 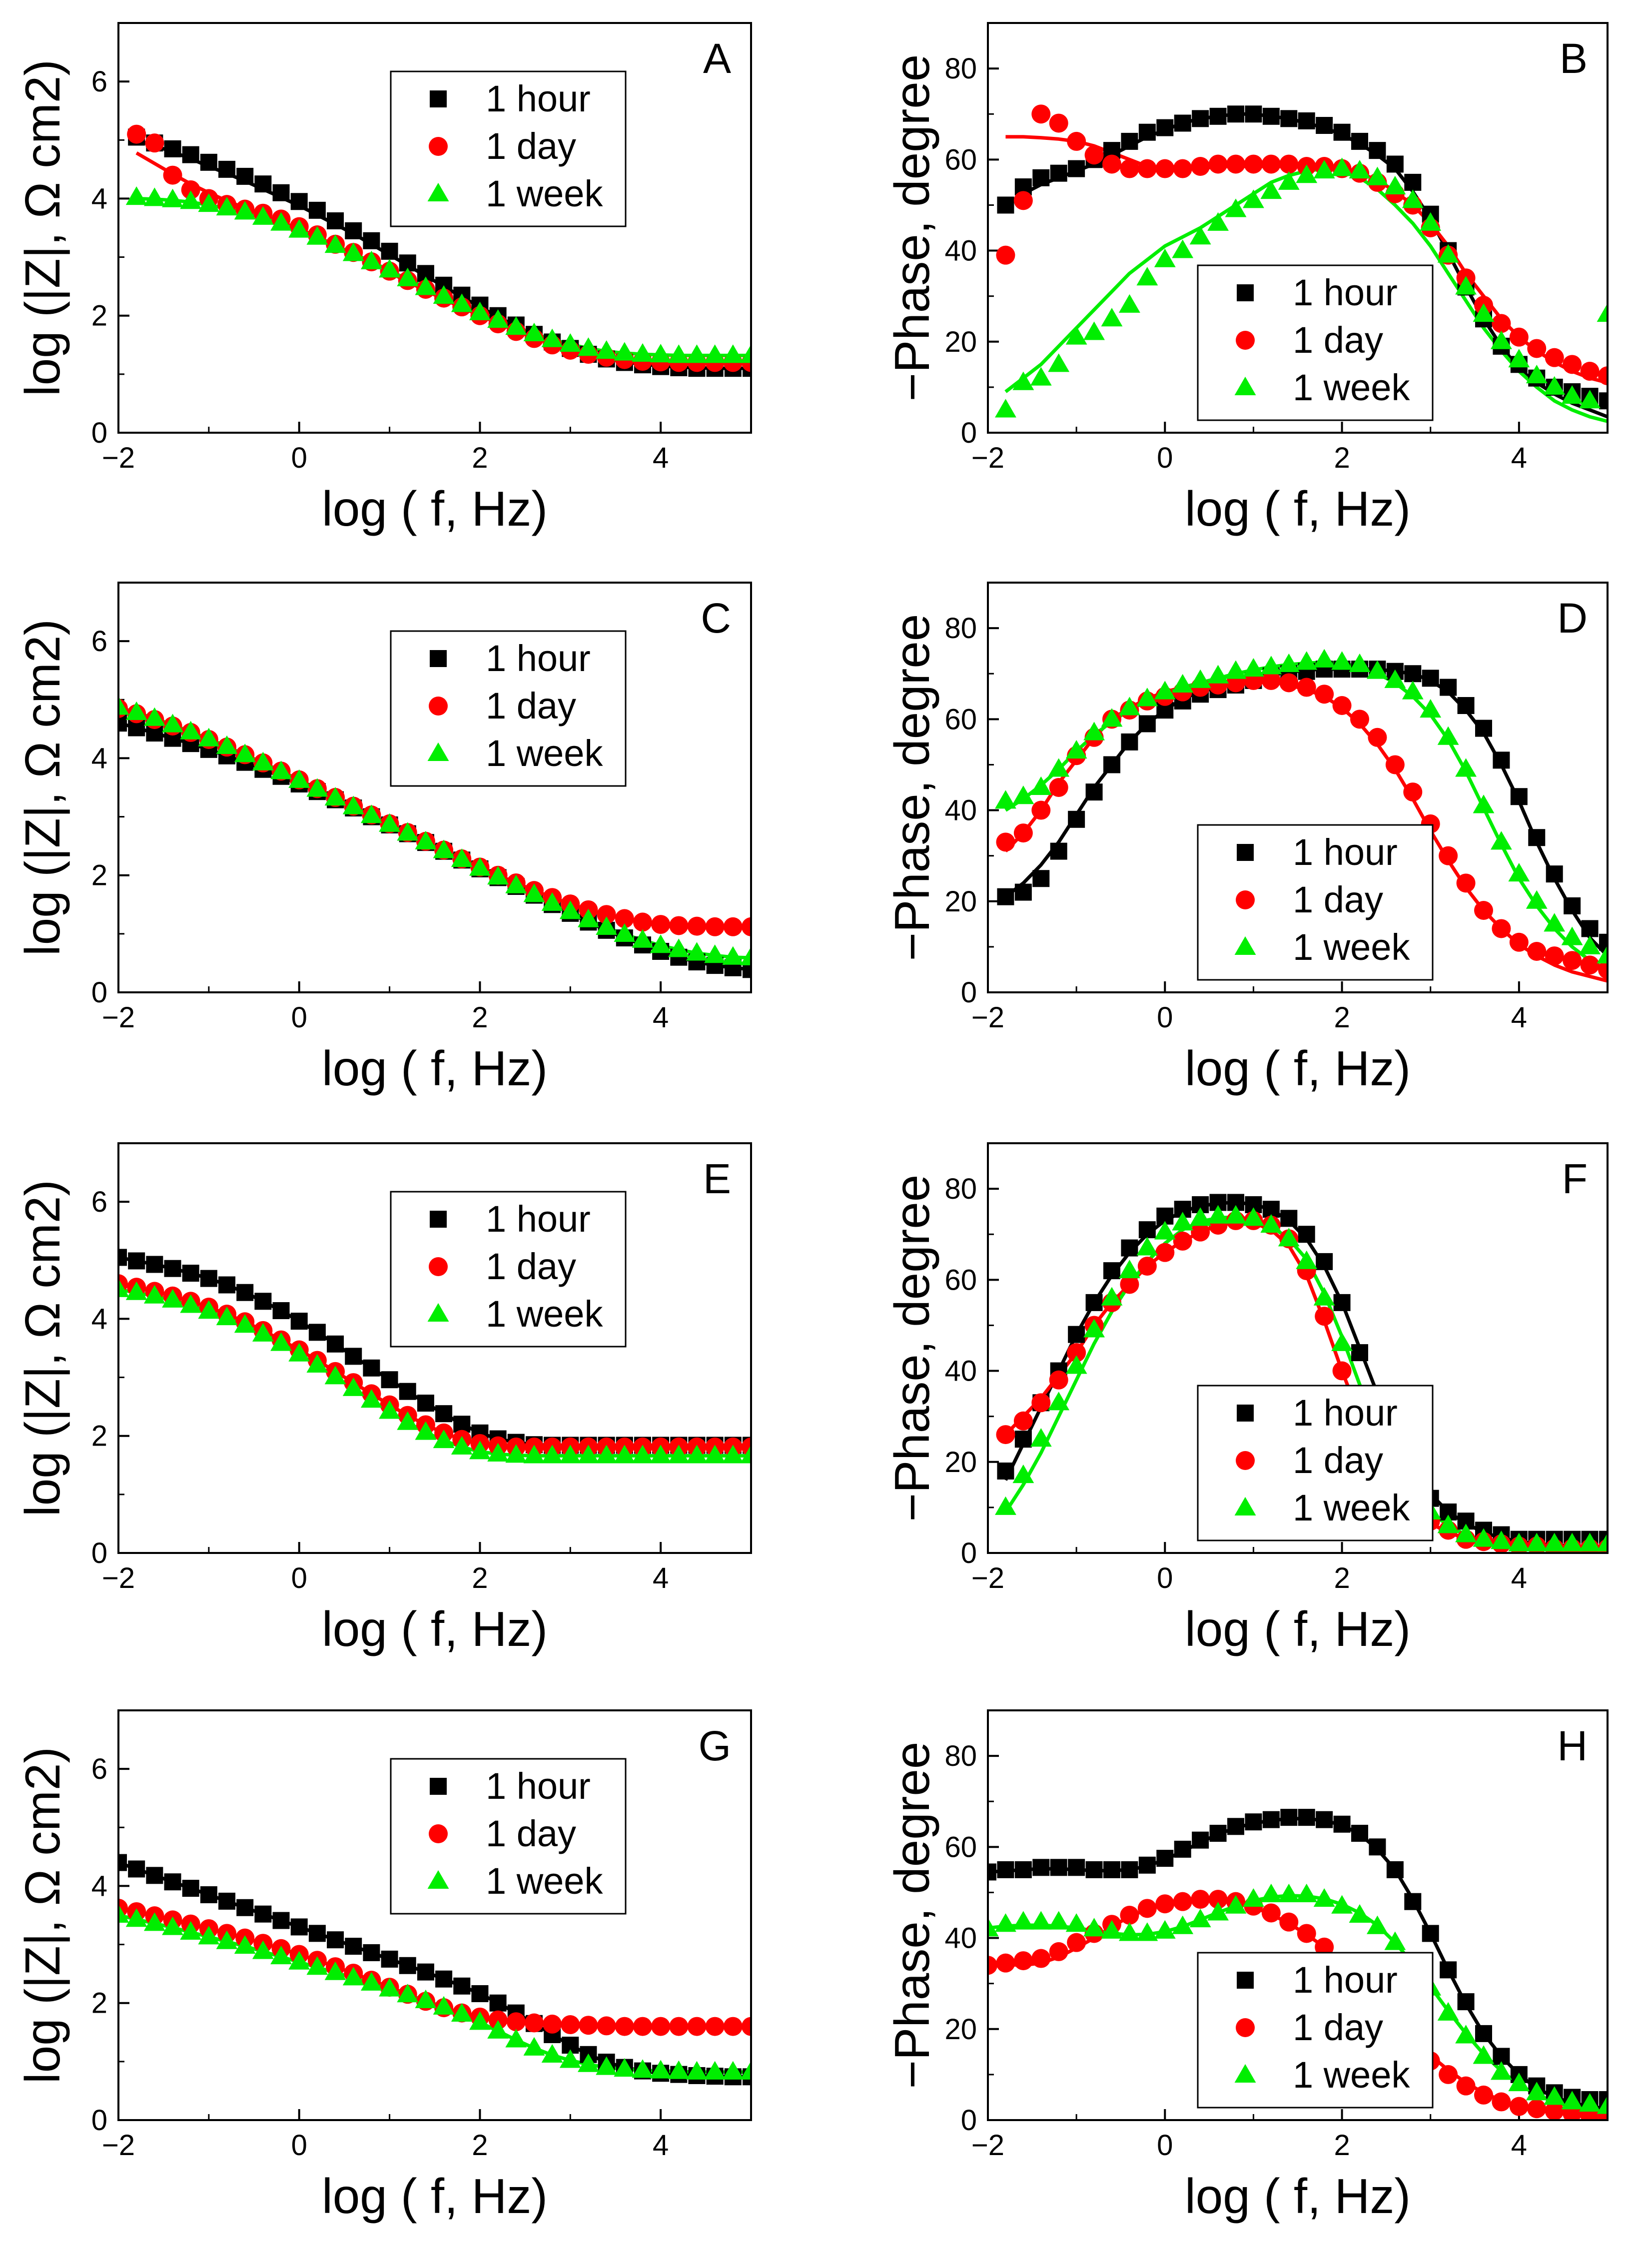 I want to click on x-axis-title-text: log ( f, Hz), so click(x=435, y=1068).